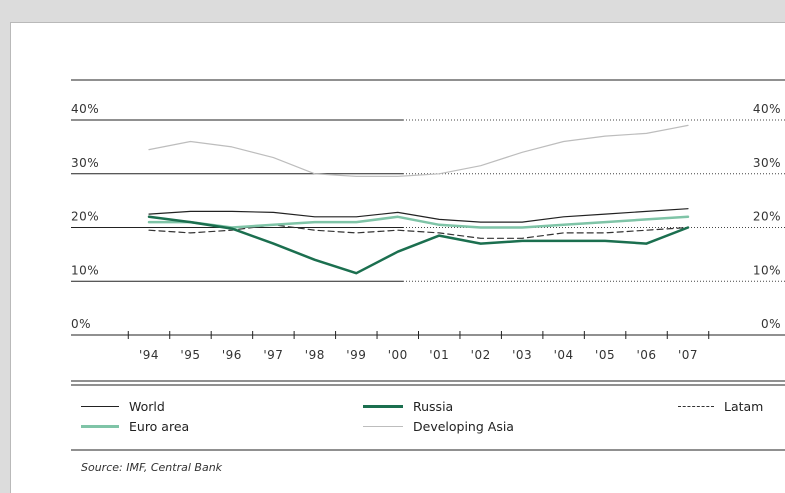 The image size is (785, 493). What do you see at coordinates (418, 231) in the screenshot?
I see `series-line-latam` at bounding box center [418, 231].